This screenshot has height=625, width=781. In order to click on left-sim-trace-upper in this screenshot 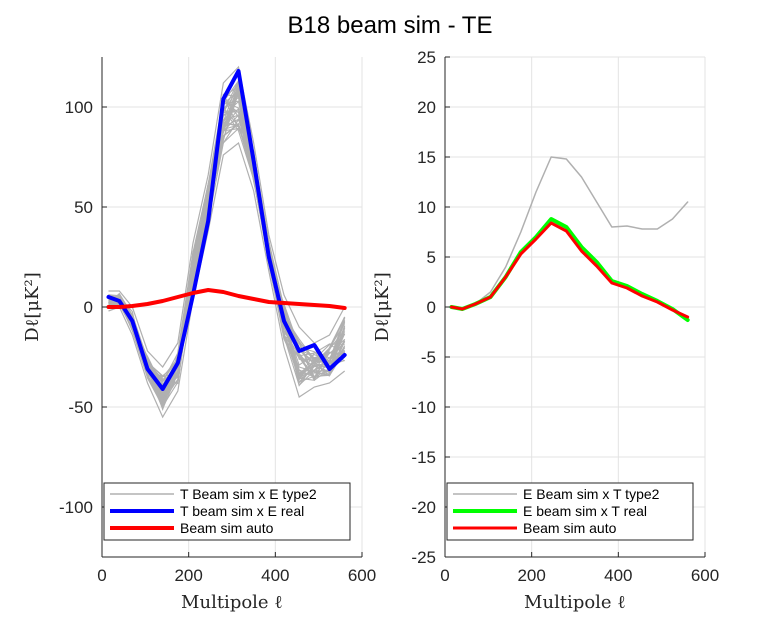, I will do `click(227, 216)`.